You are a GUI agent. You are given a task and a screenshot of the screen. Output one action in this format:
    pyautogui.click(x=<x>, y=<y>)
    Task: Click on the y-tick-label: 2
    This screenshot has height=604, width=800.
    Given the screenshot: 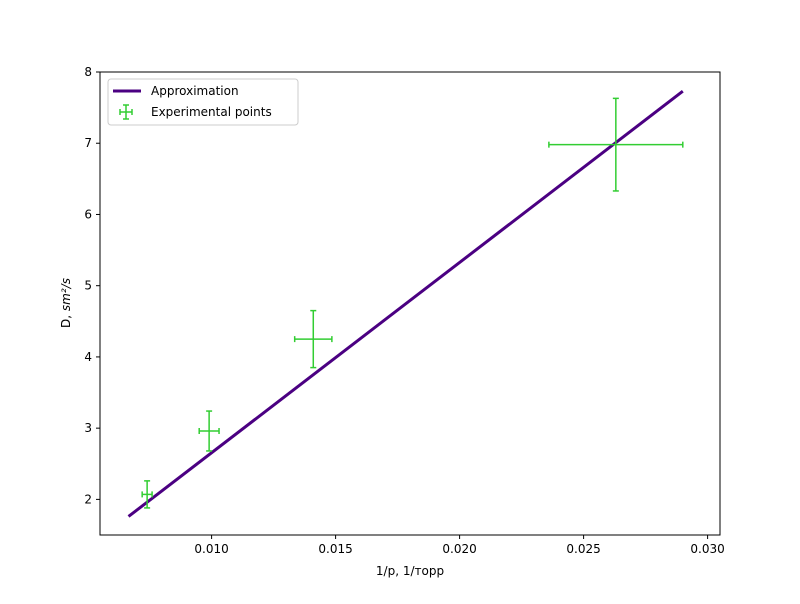 What is the action you would take?
    pyautogui.click(x=88, y=499)
    